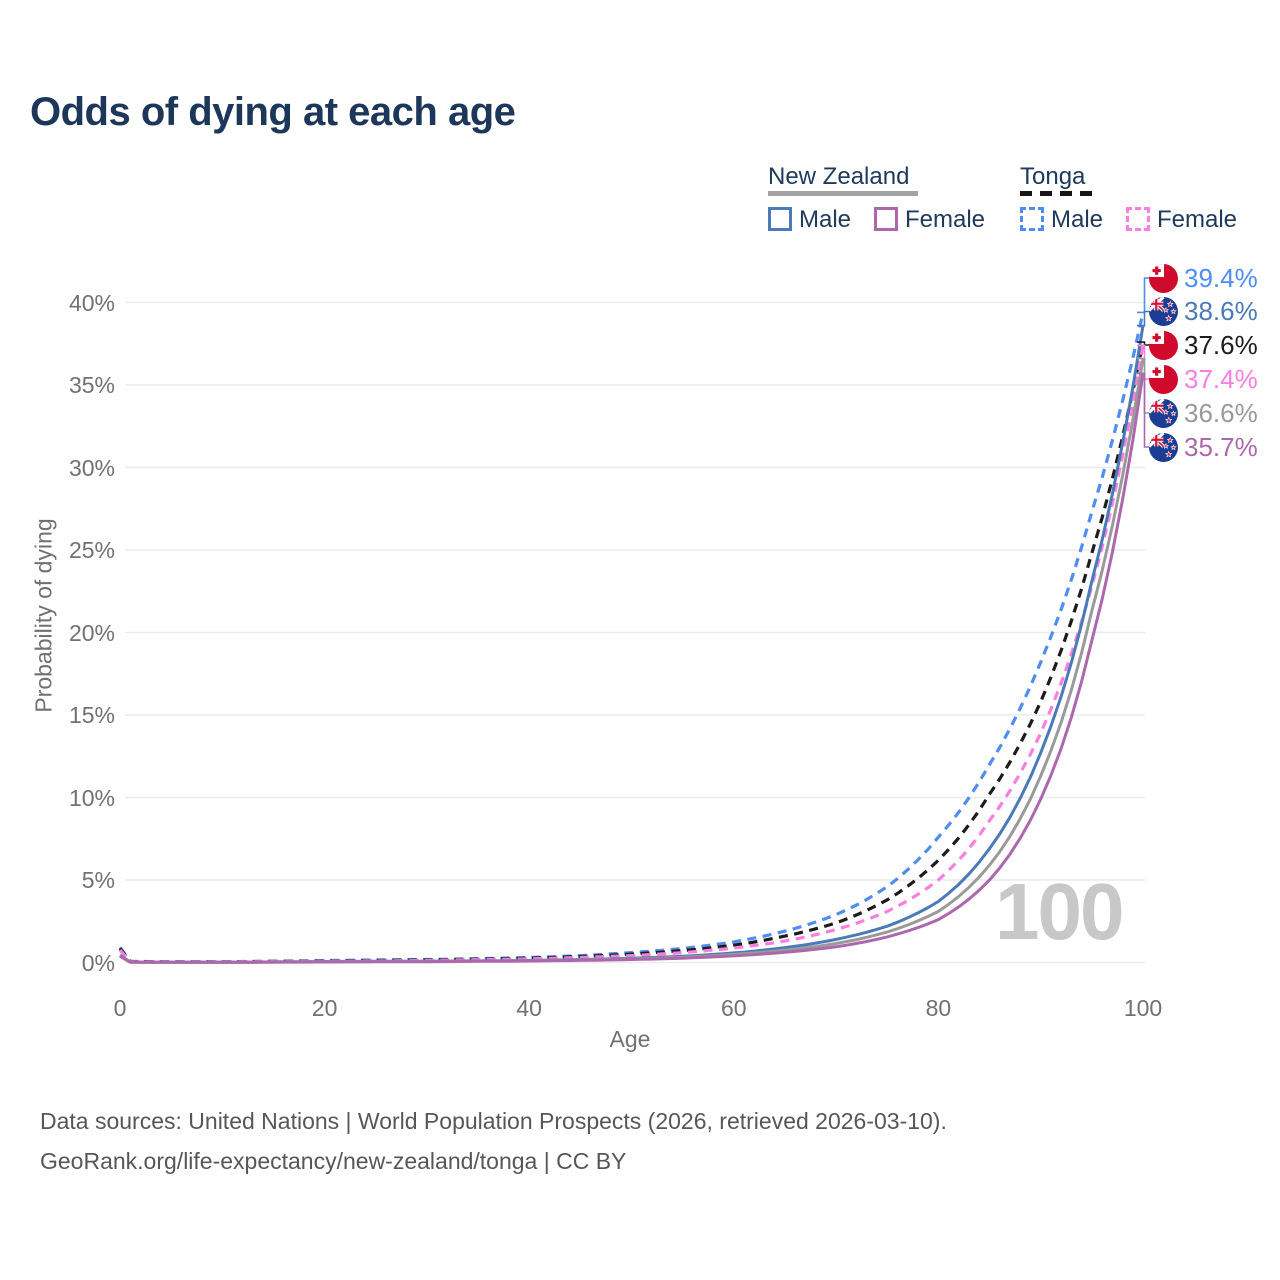 The height and width of the screenshot is (1280, 1280). Describe the element at coordinates (91, 715) in the screenshot. I see `y-tick-label: 15%` at that location.